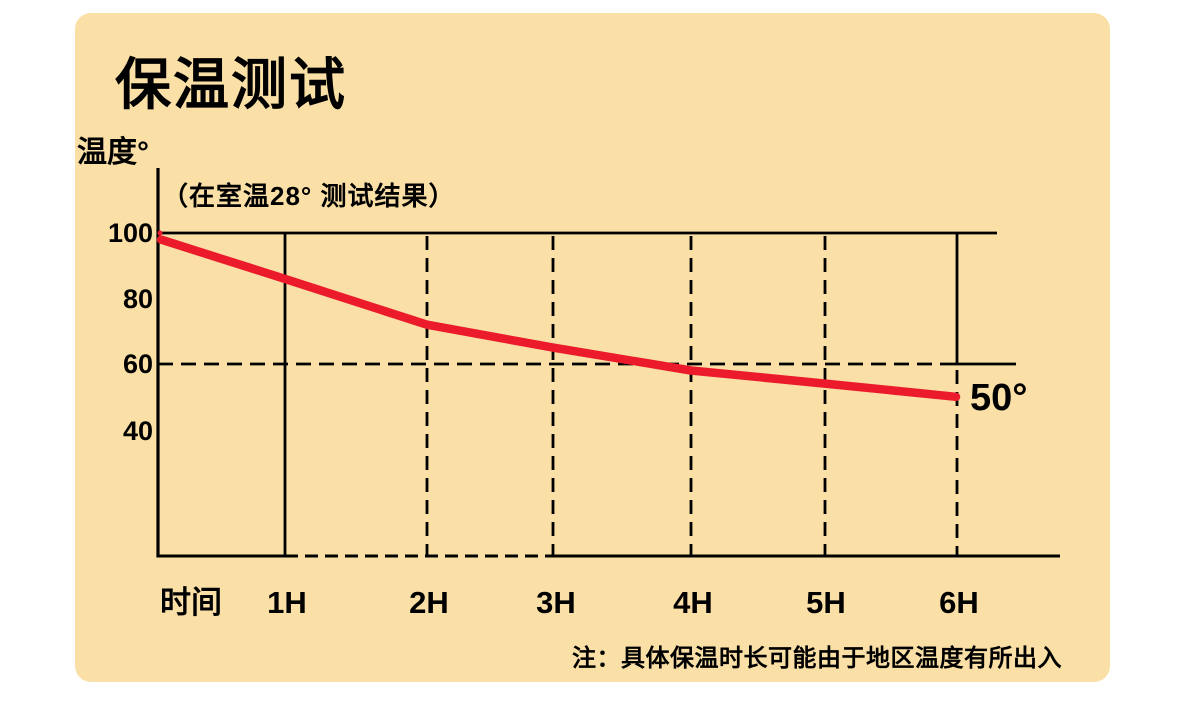 Image resolution: width=1200 pixels, height=710 pixels. Describe the element at coordinates (959, 602) in the screenshot. I see `x-tick-6h: 6H` at that location.